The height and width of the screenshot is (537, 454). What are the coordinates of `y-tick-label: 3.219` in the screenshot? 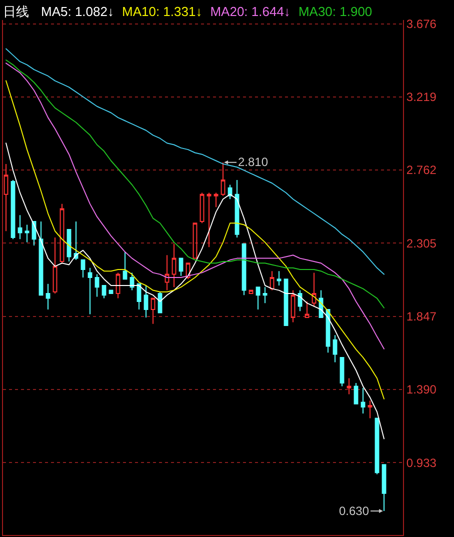 It's located at (421, 97).